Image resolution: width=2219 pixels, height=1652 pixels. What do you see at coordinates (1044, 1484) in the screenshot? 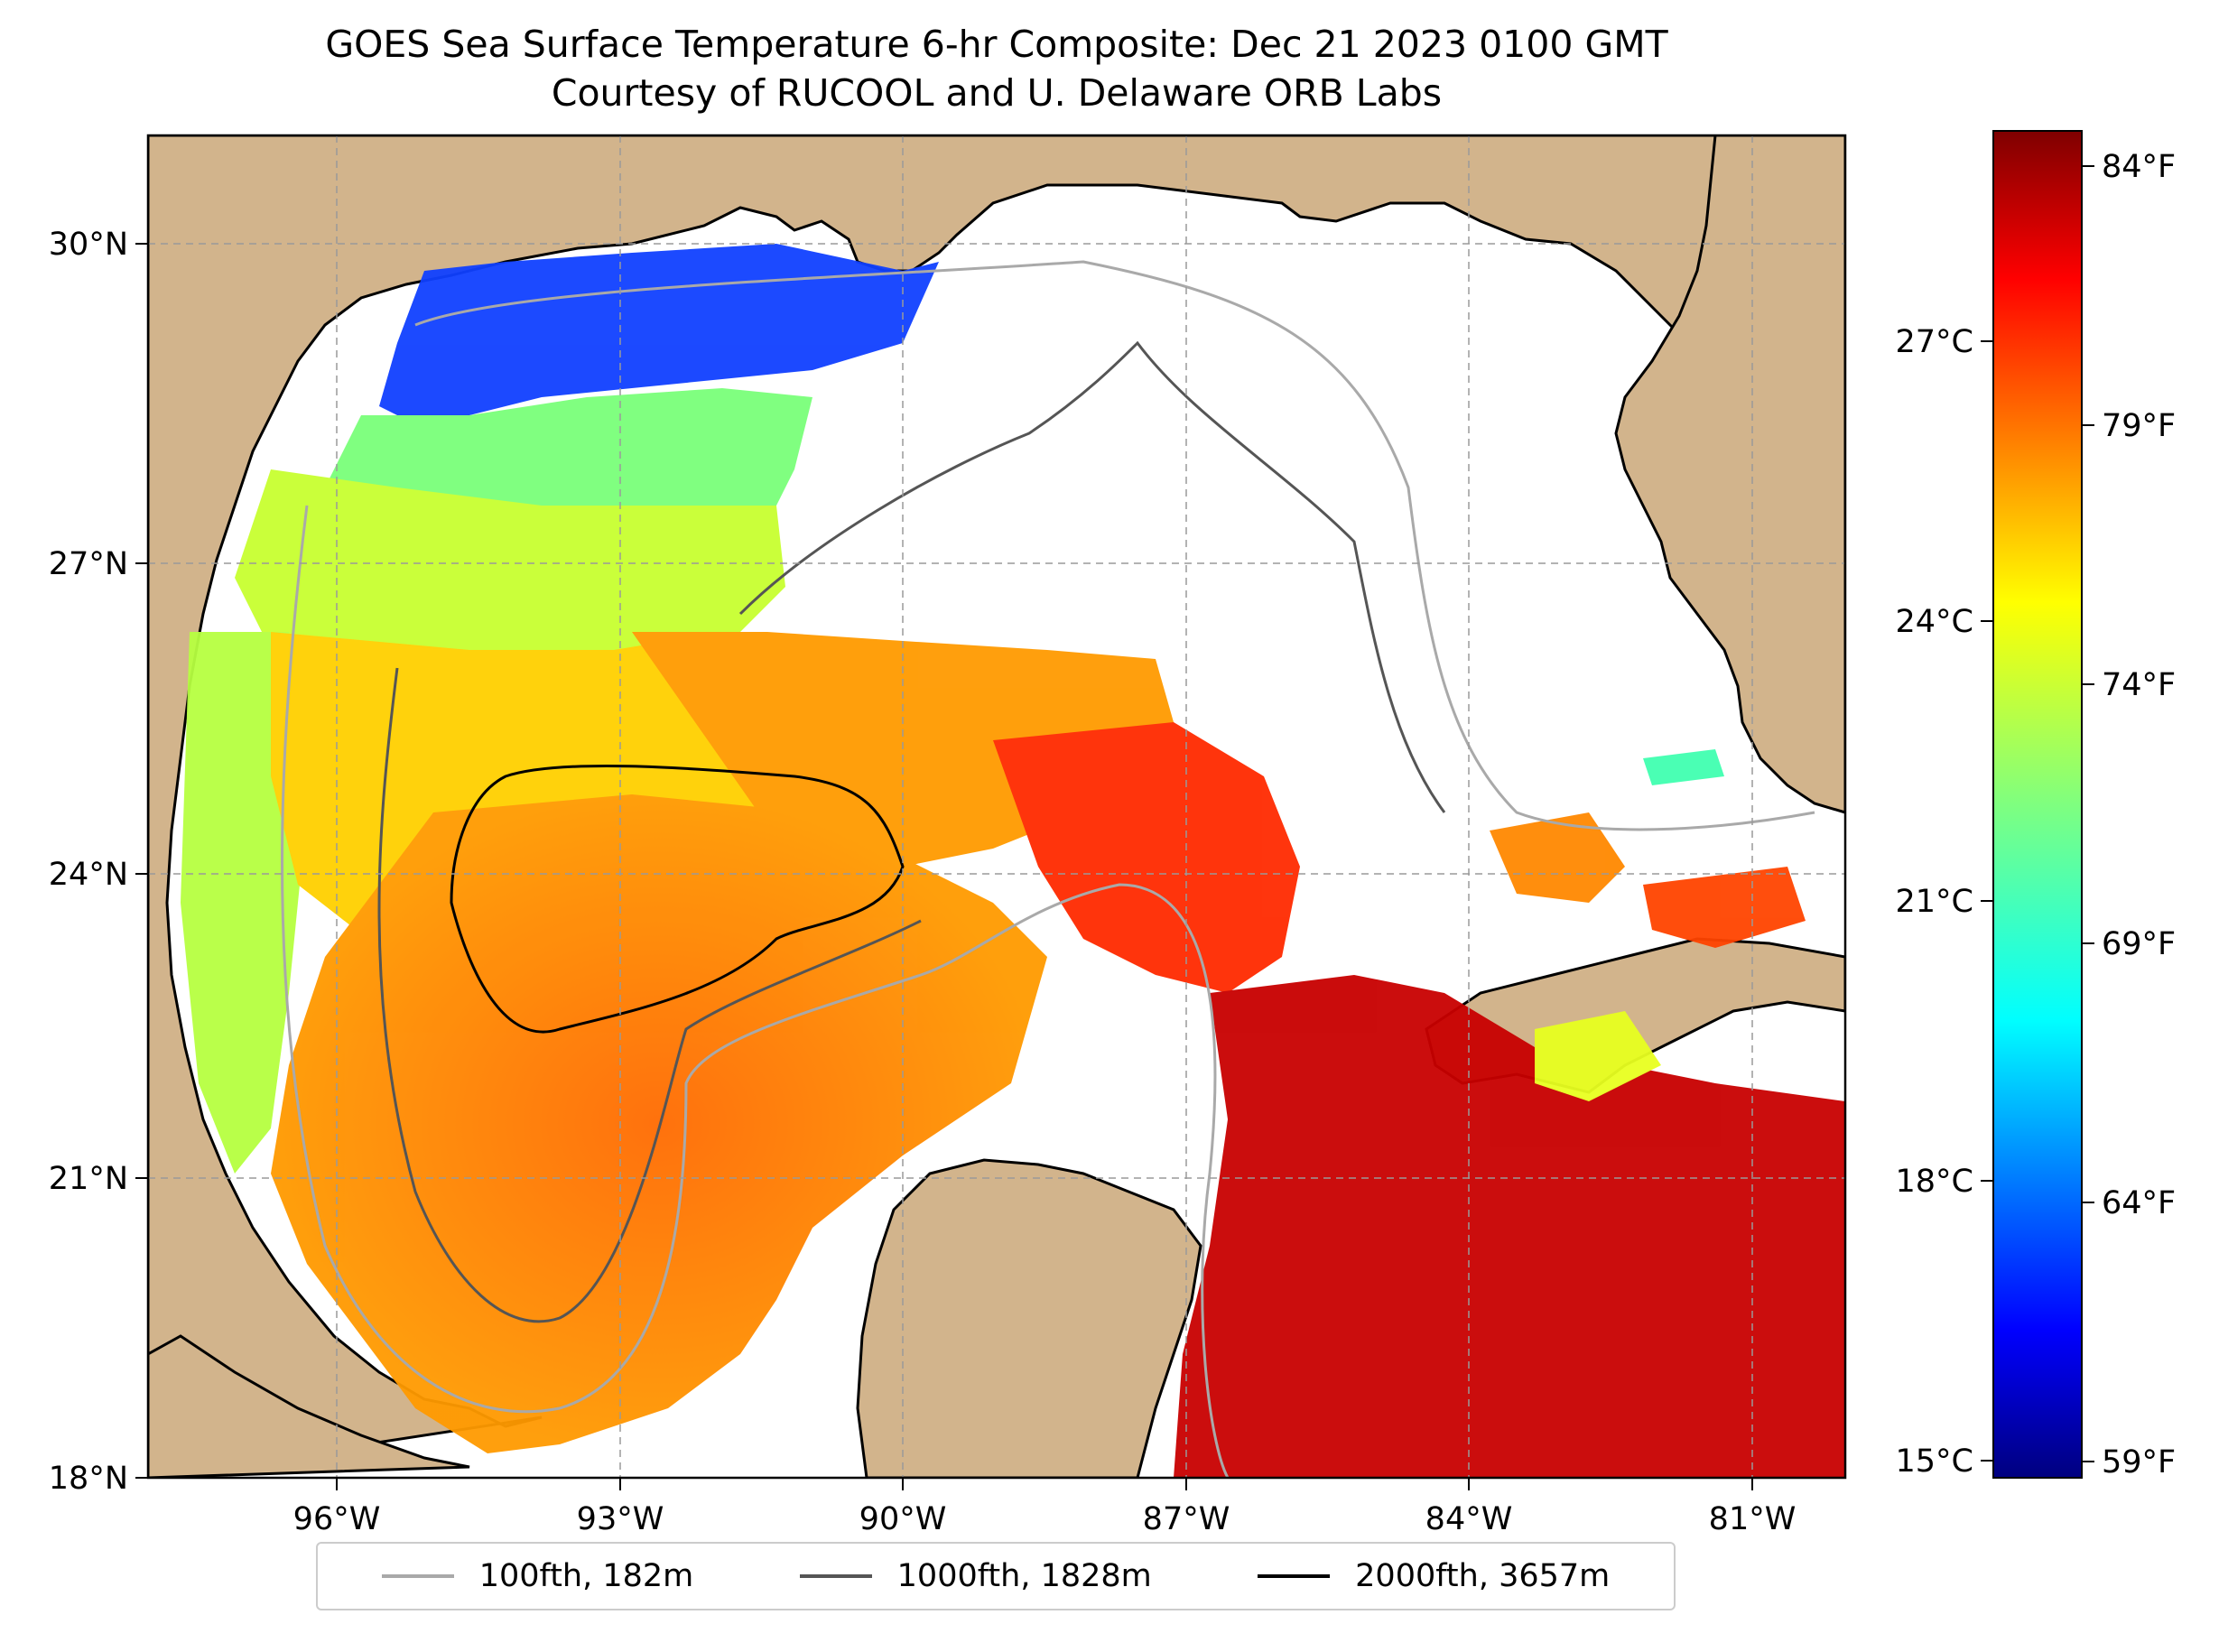
I see `lon-axis` at bounding box center [1044, 1484].